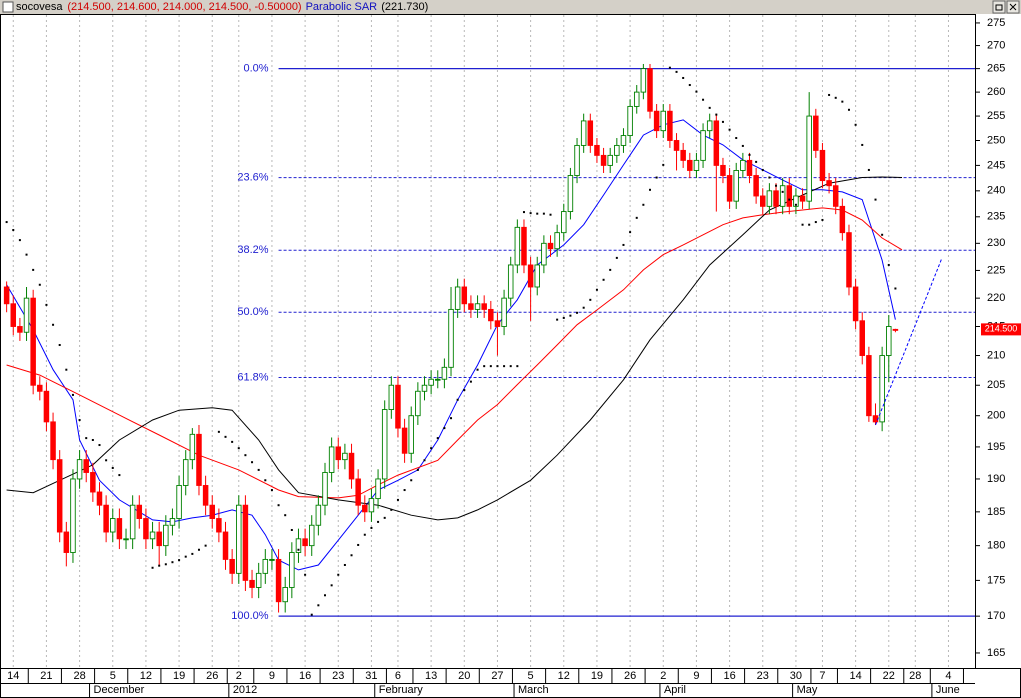 This screenshot has height=698, width=1021. I want to click on x-tick-label: 30, so click(796, 676).